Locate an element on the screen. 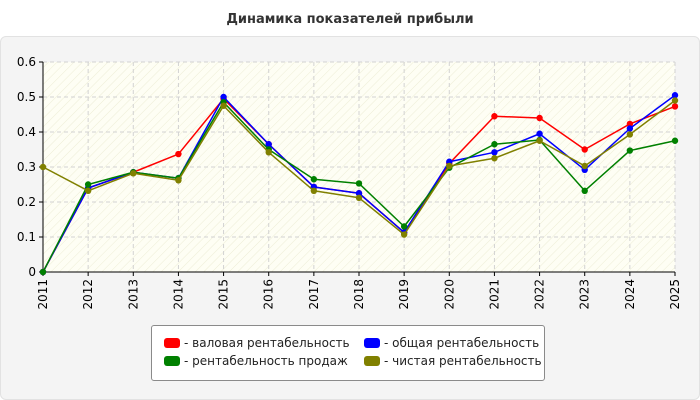 This screenshot has height=400, width=700. point-1-2018 is located at coordinates (359, 193).